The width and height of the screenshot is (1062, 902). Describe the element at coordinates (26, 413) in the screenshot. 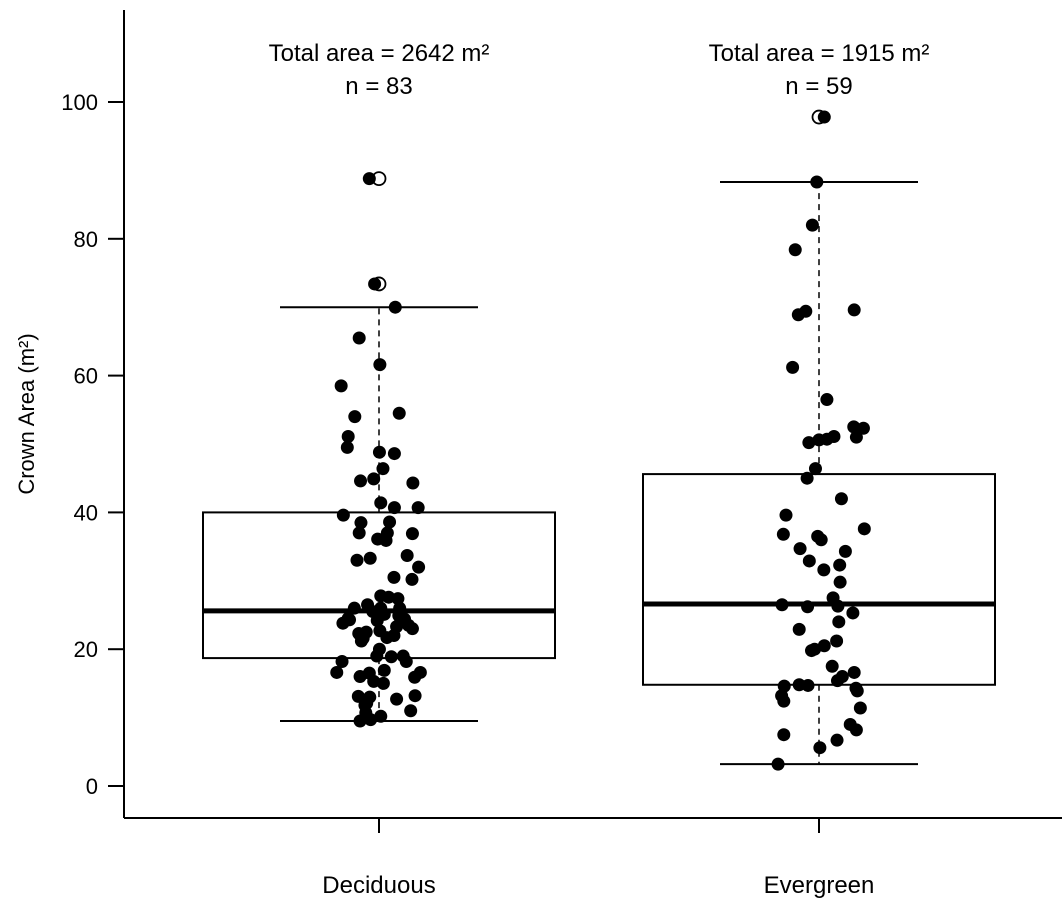

I see `y-axis-label: Crown Area (m²)` at that location.